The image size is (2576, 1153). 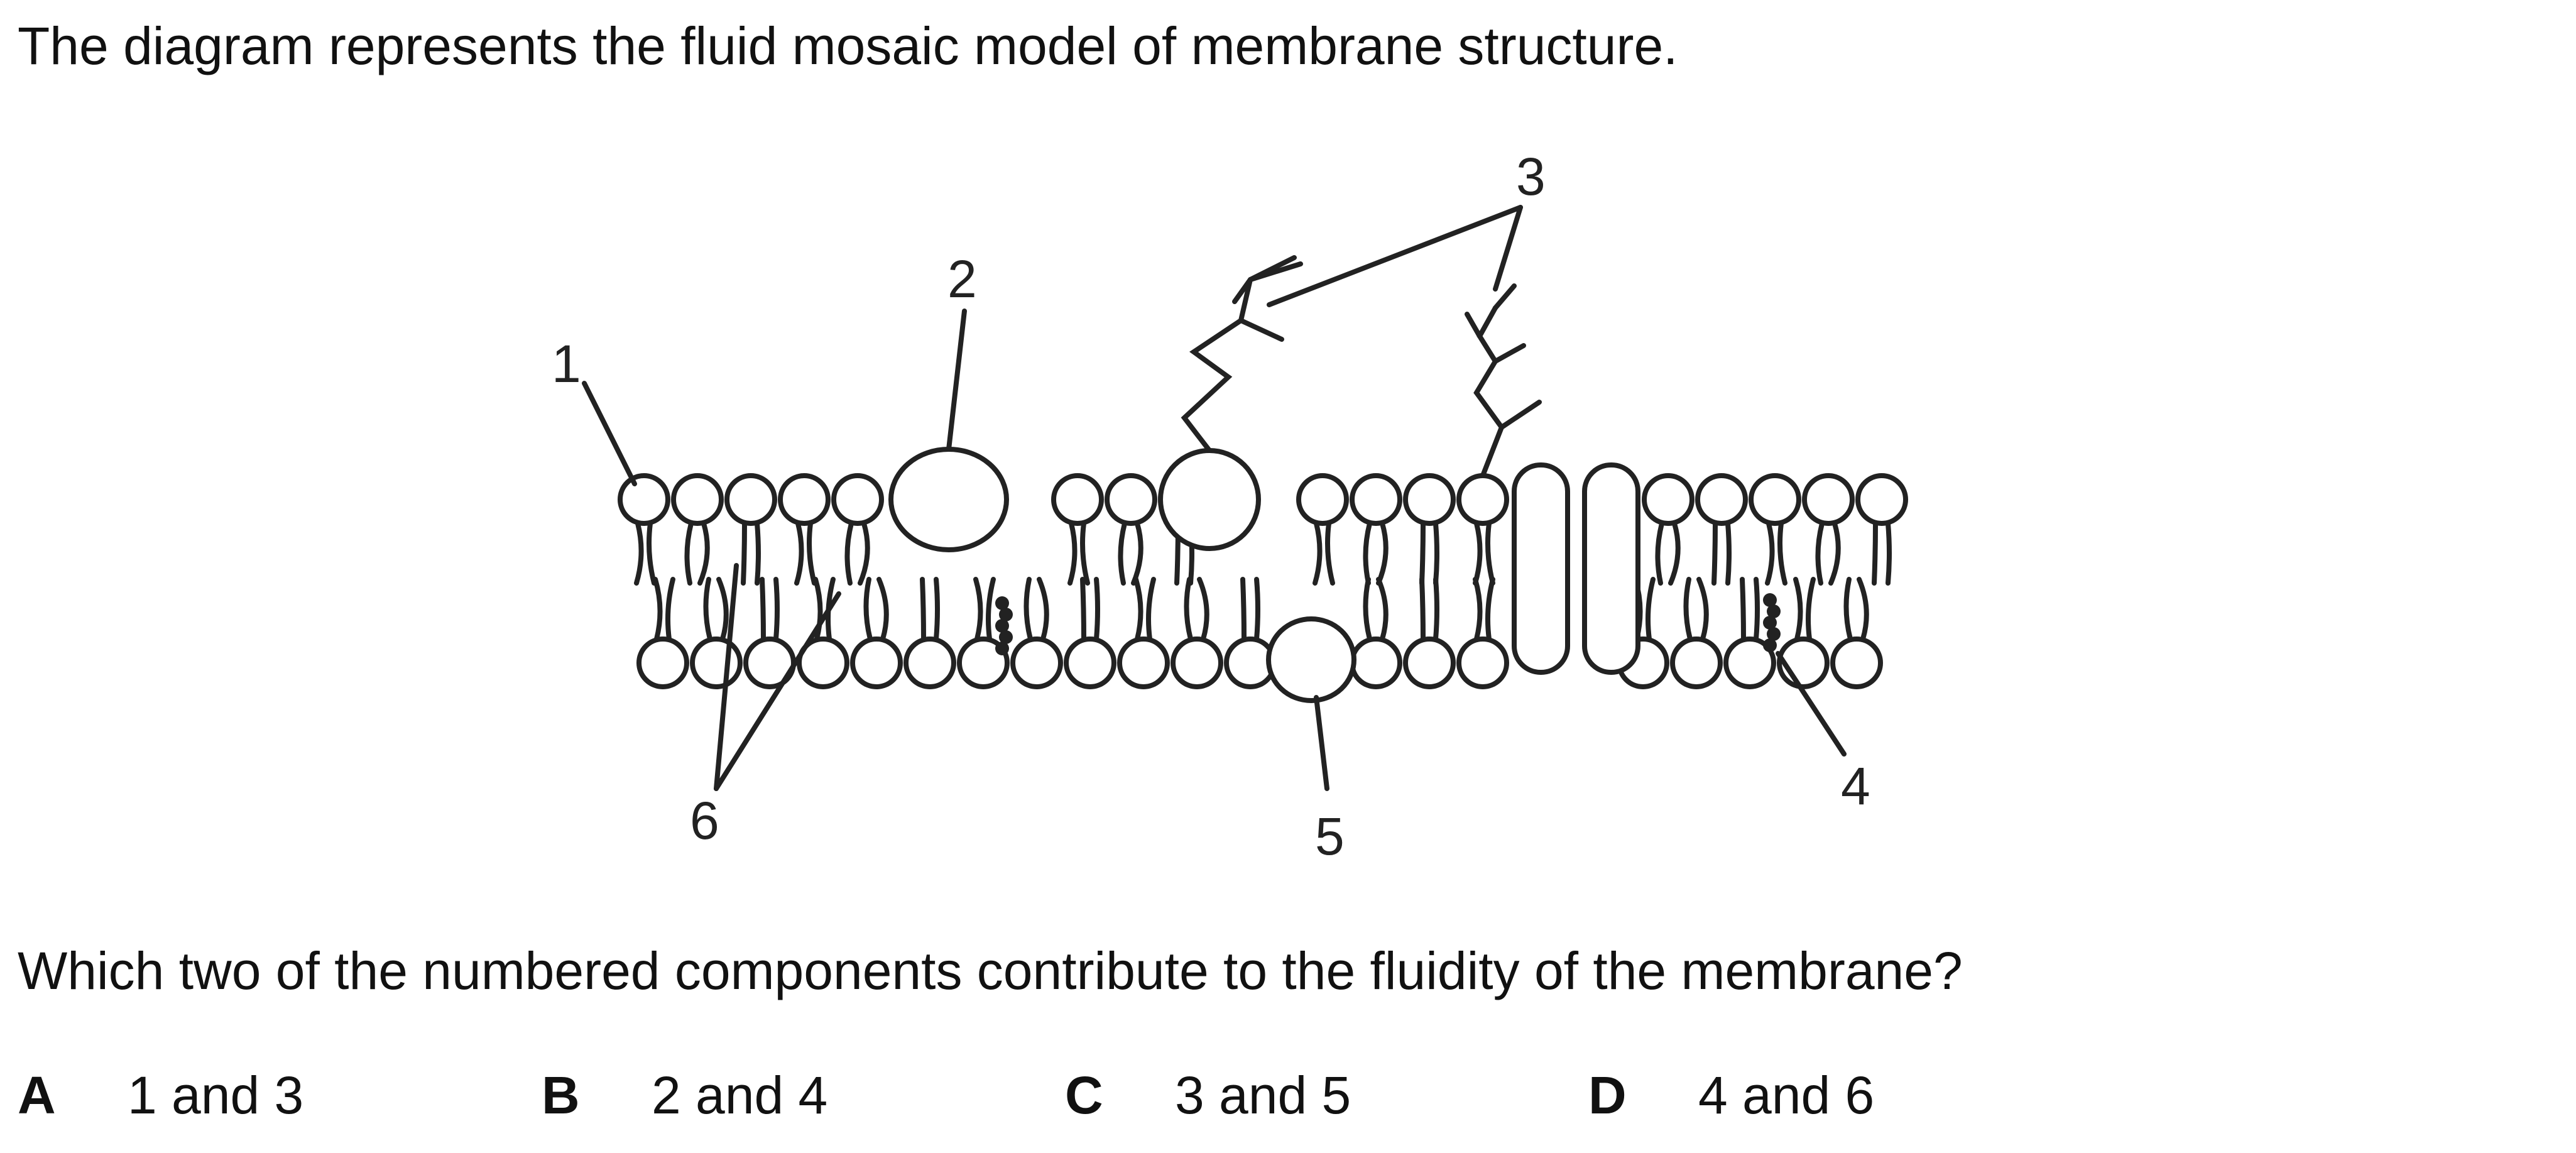 I want to click on option-a: A 1 and 3, so click(x=160, y=1095).